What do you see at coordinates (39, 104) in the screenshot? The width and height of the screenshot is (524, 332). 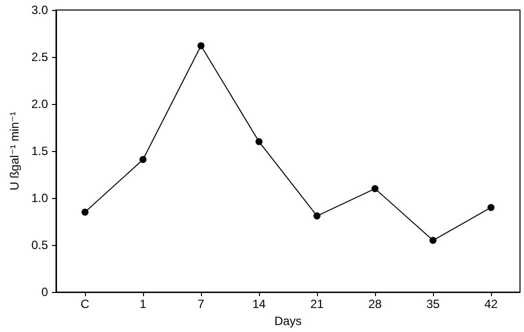 I see `y-tick-label: 2.0` at bounding box center [39, 104].